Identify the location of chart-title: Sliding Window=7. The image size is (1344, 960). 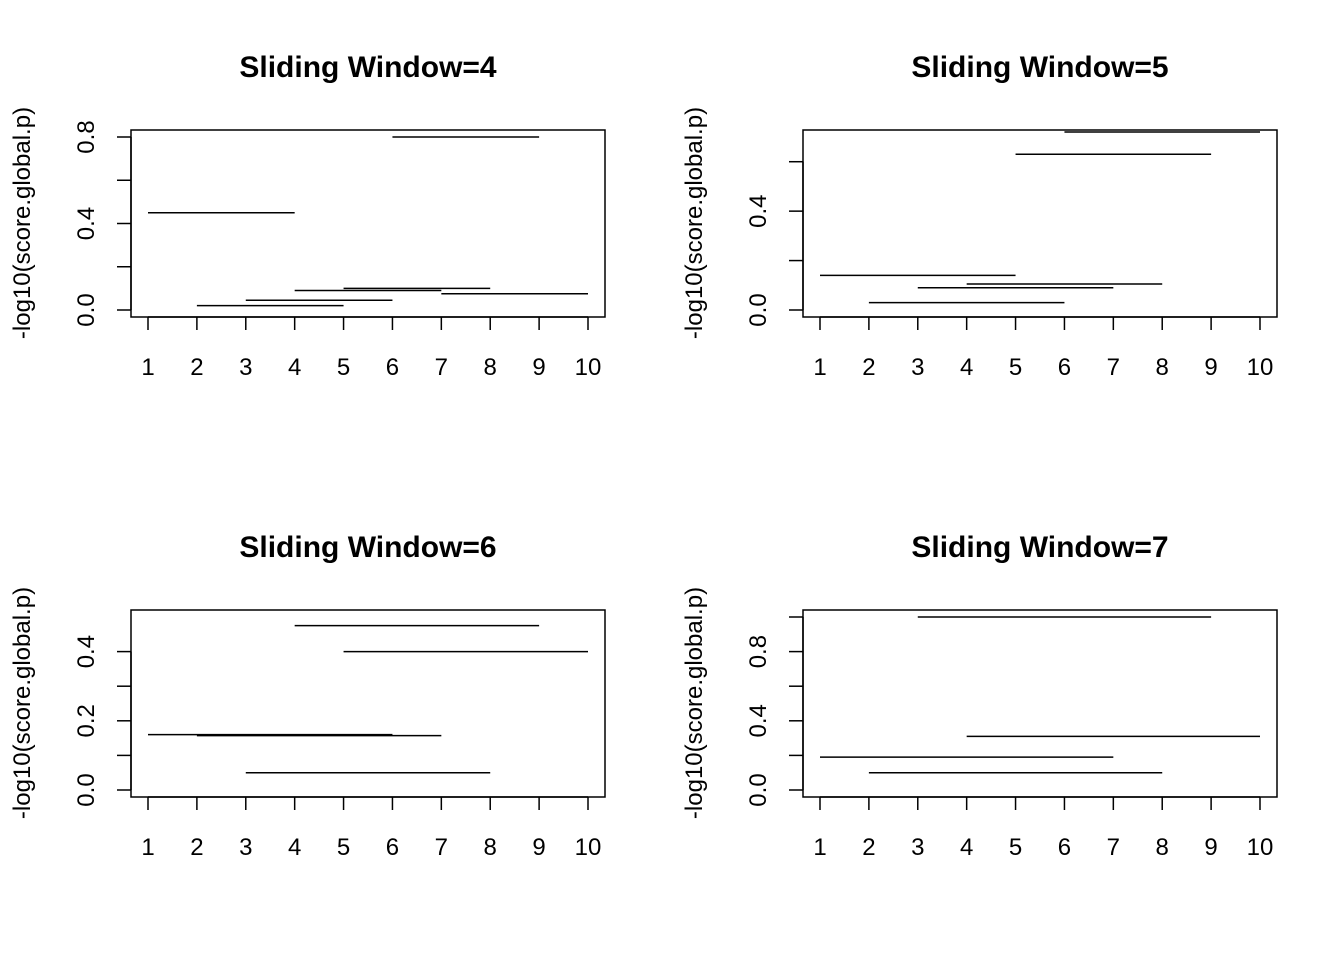
(1039, 547).